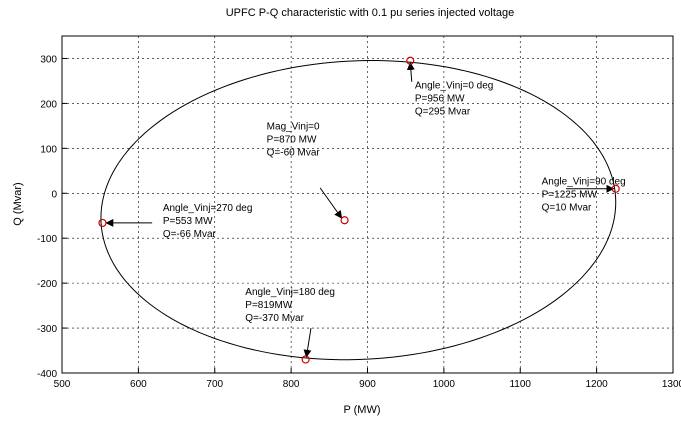 This screenshot has height=422, width=681. What do you see at coordinates (208, 208) in the screenshot?
I see `annotation-text: Angle_Vinj=270 deg` at bounding box center [208, 208].